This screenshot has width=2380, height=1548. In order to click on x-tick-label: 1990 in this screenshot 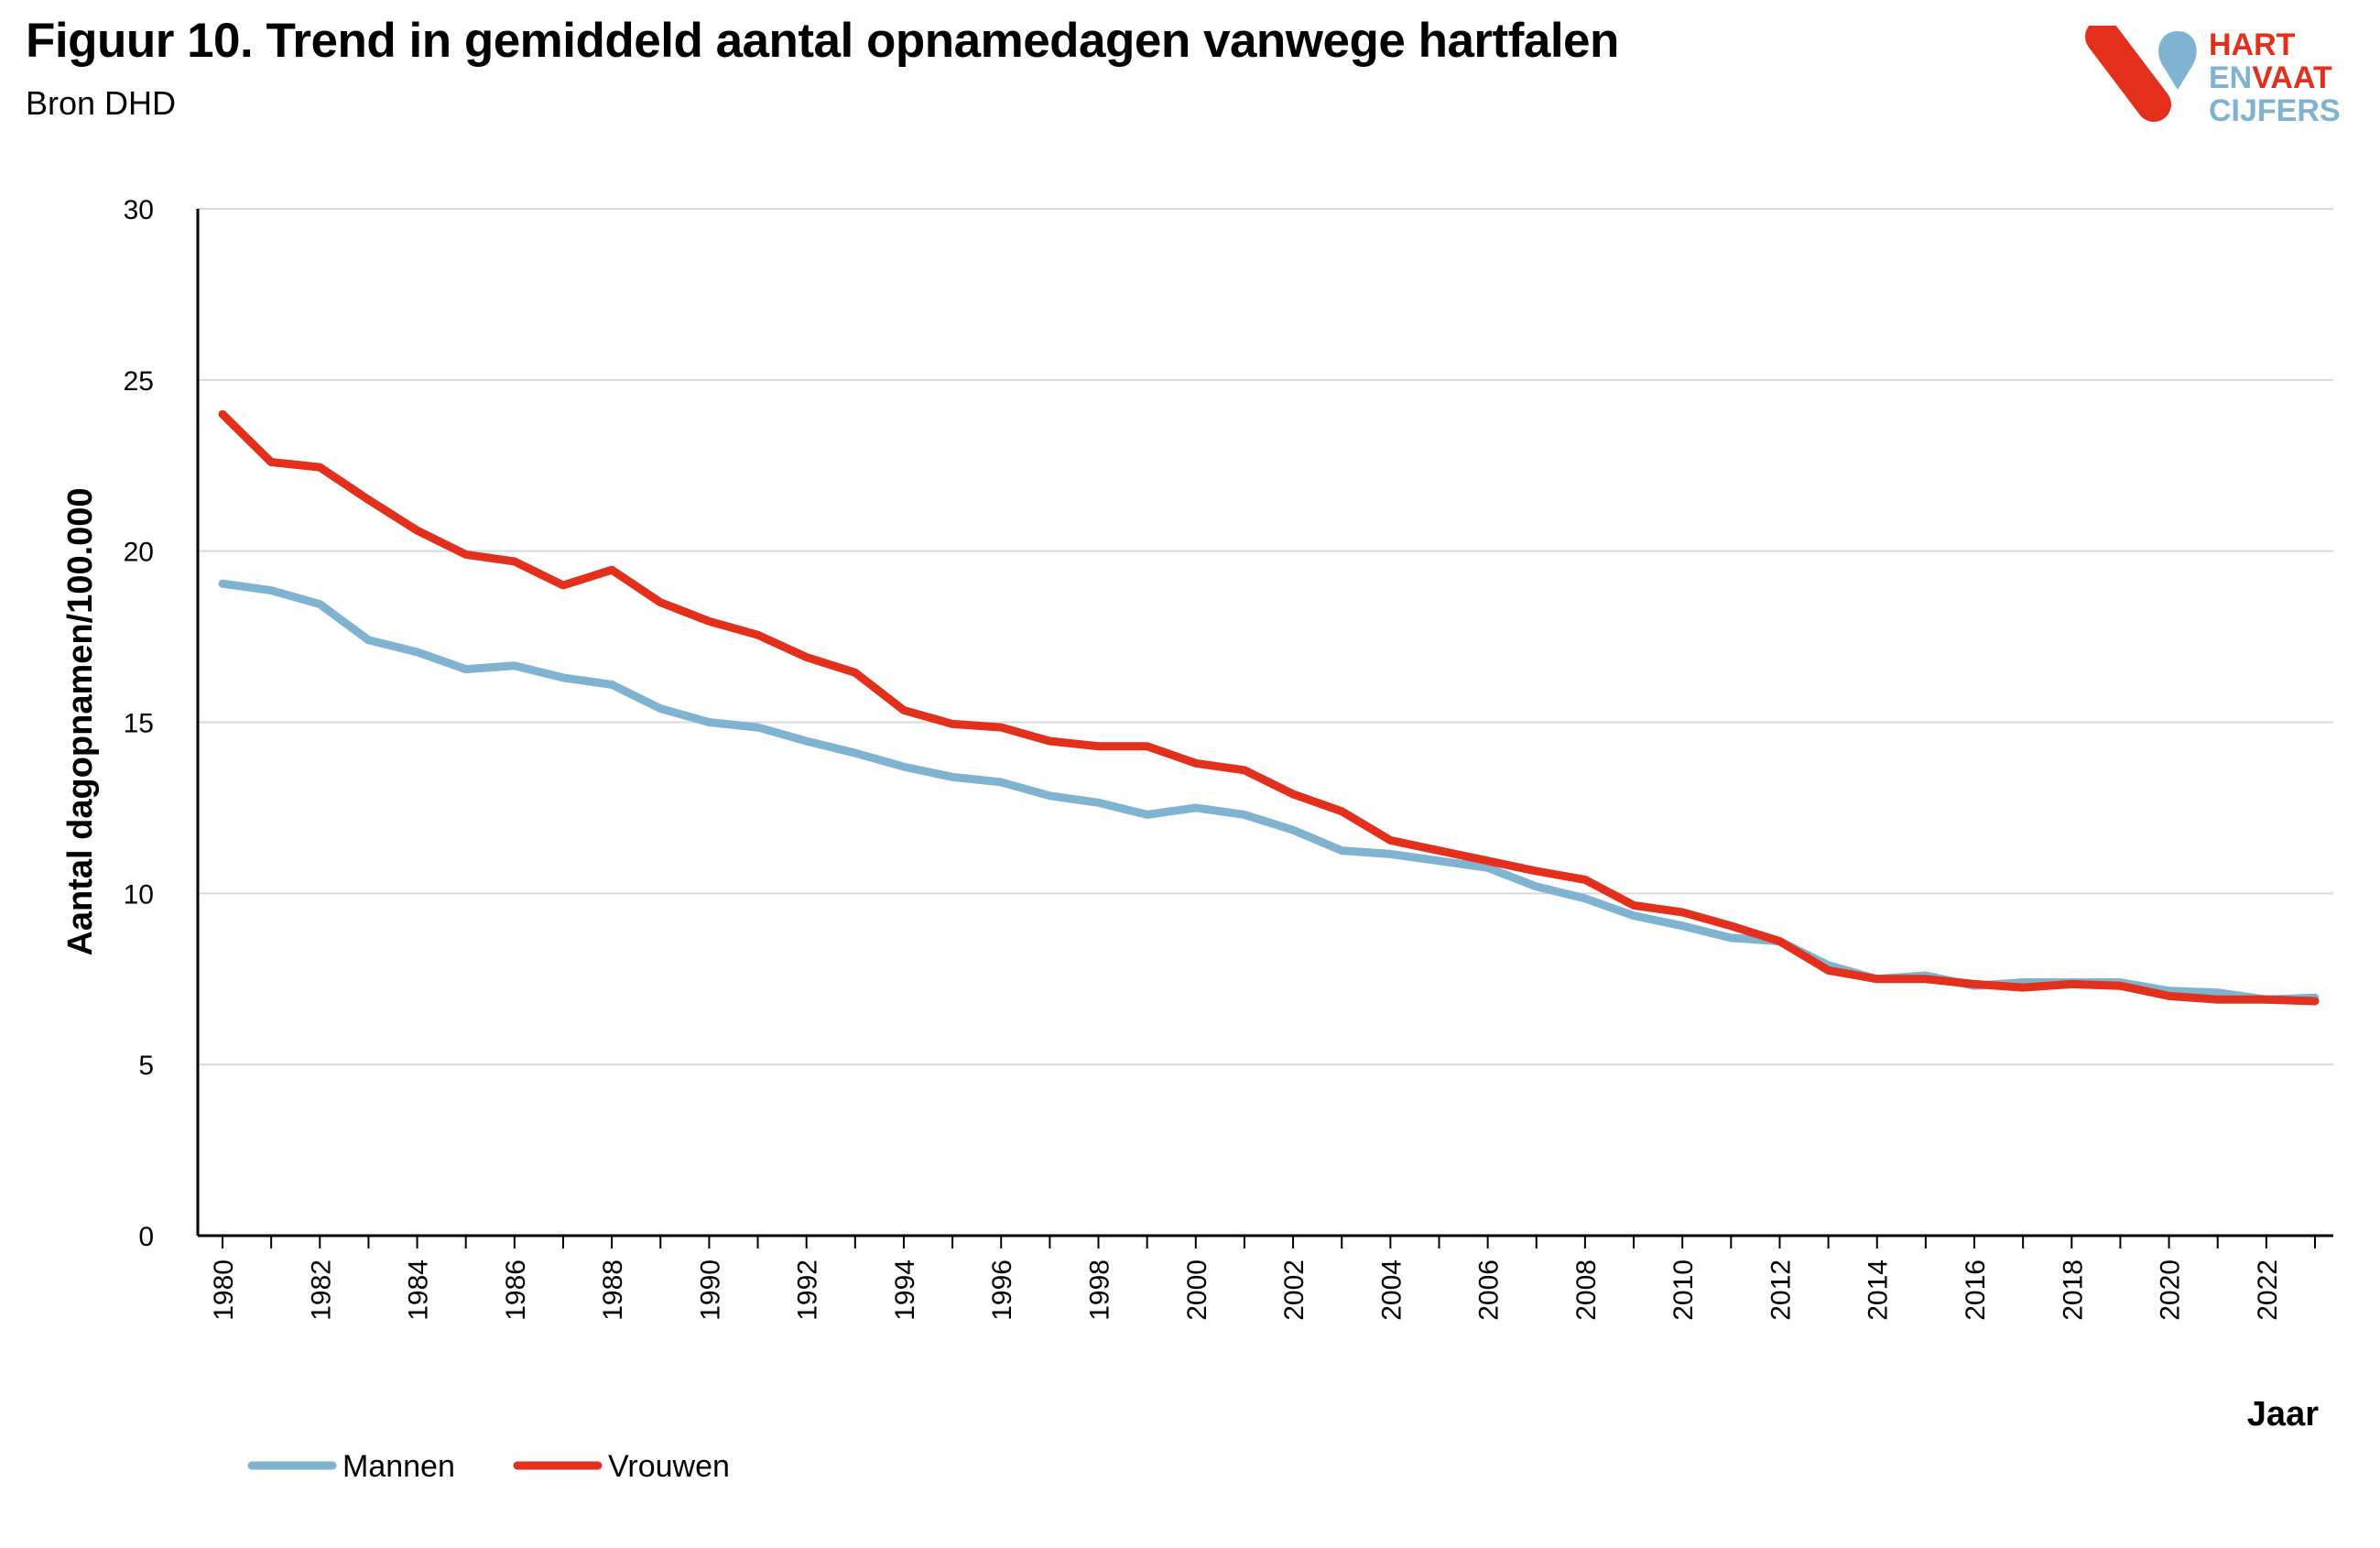, I will do `click(710, 1290)`.